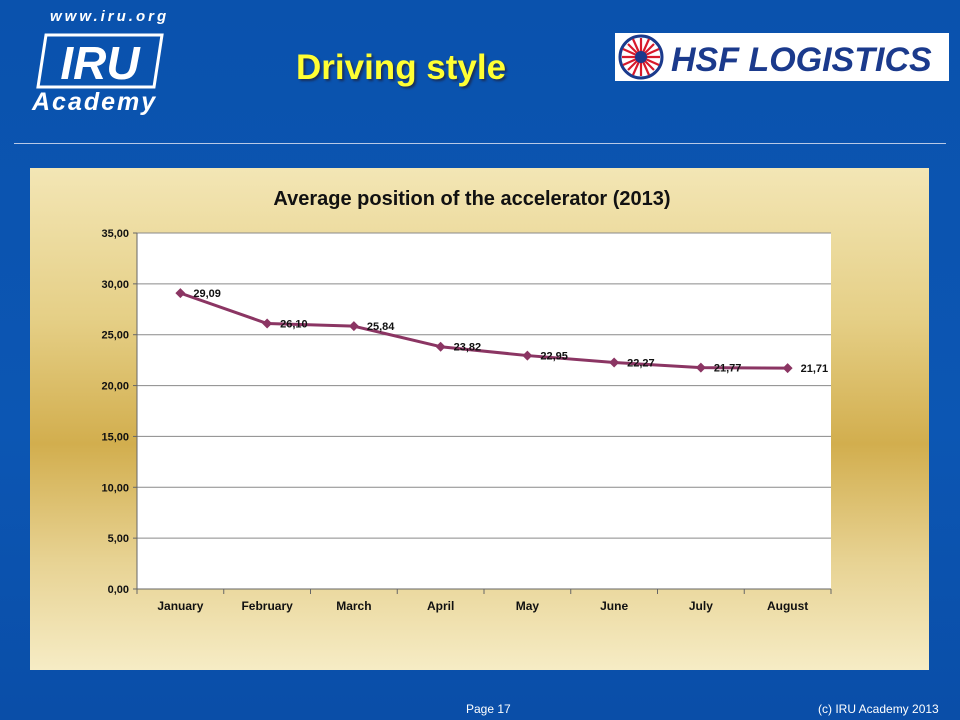 This screenshot has height=720, width=960. Describe the element at coordinates (115, 387) in the screenshot. I see `y-tick-label: 20,00` at that location.